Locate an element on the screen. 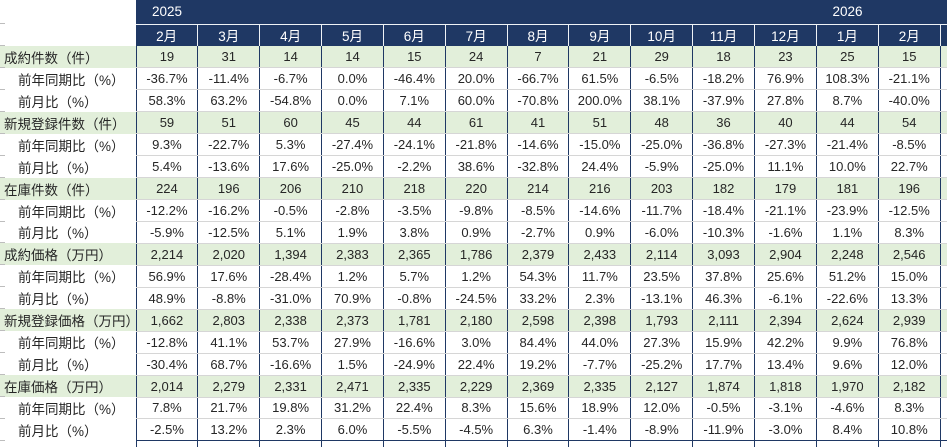  data-cell: 13.3% is located at coordinates (909, 298).